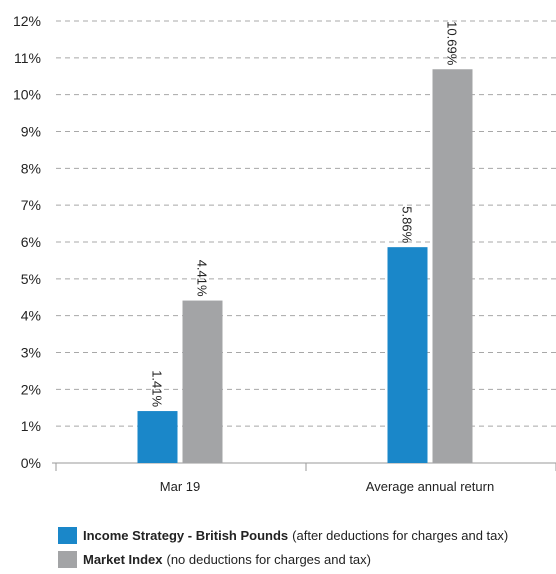 The image size is (556, 574). I want to click on legend-series-name: Market Index, so click(123, 559).